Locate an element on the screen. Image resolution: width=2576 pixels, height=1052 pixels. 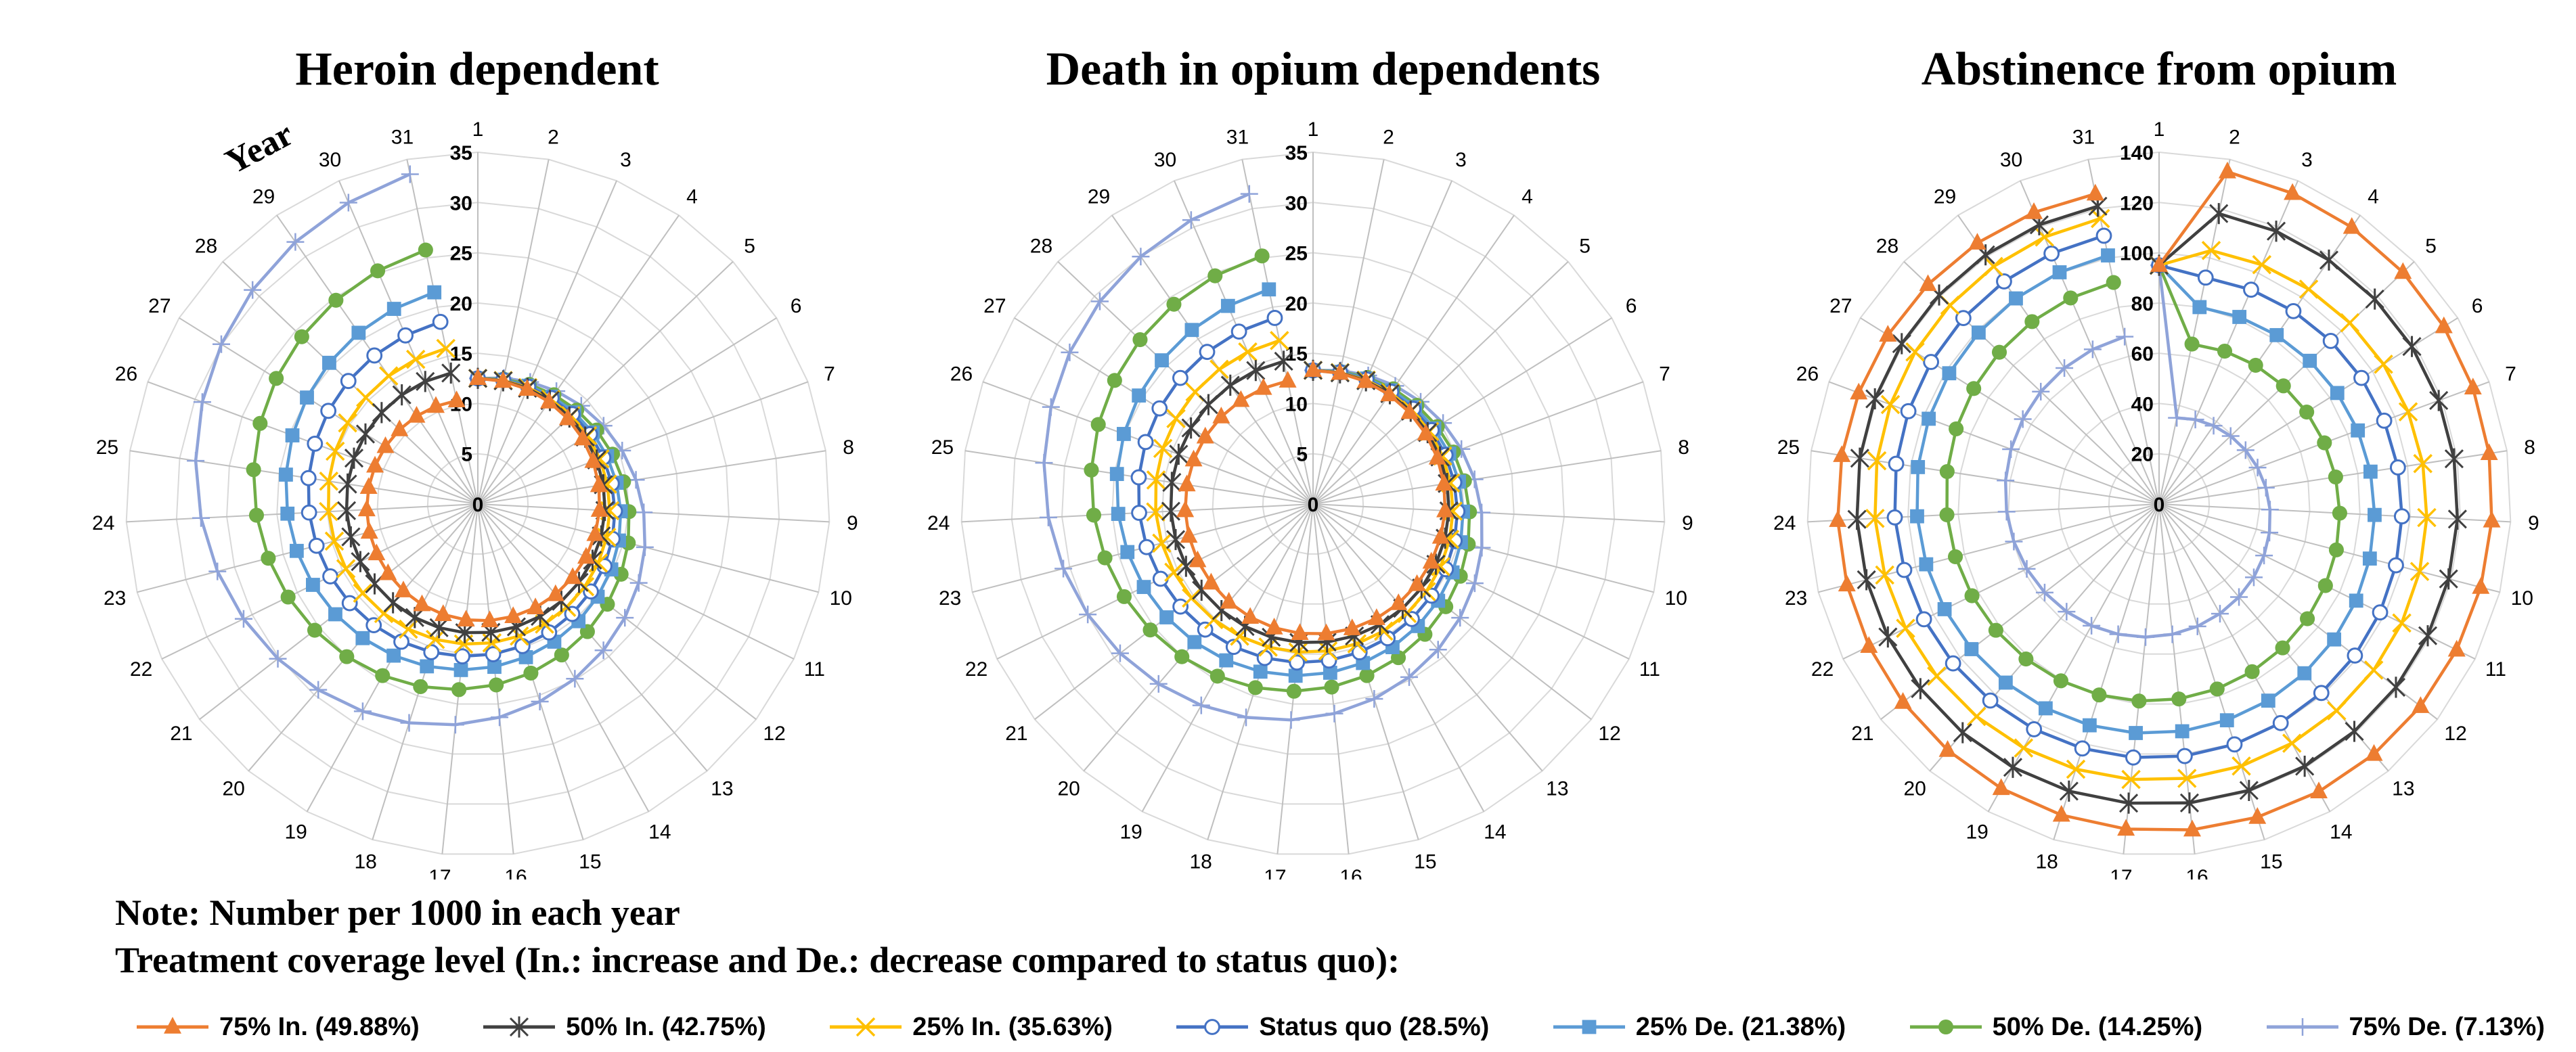
spoke-label: 21 is located at coordinates (181, 734).